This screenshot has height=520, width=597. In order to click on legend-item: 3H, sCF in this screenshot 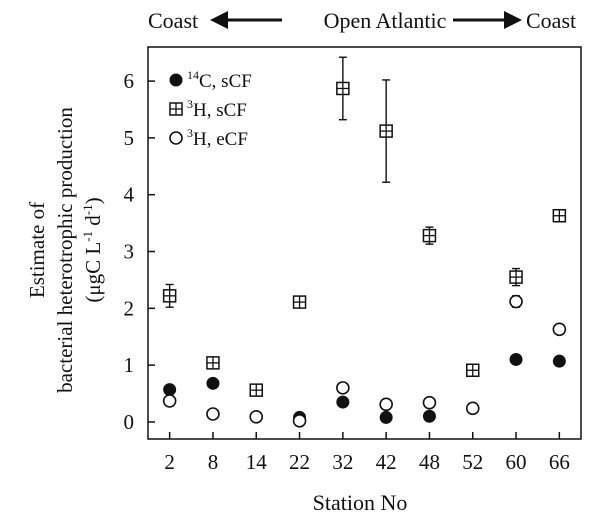, I will do `click(208, 109)`.